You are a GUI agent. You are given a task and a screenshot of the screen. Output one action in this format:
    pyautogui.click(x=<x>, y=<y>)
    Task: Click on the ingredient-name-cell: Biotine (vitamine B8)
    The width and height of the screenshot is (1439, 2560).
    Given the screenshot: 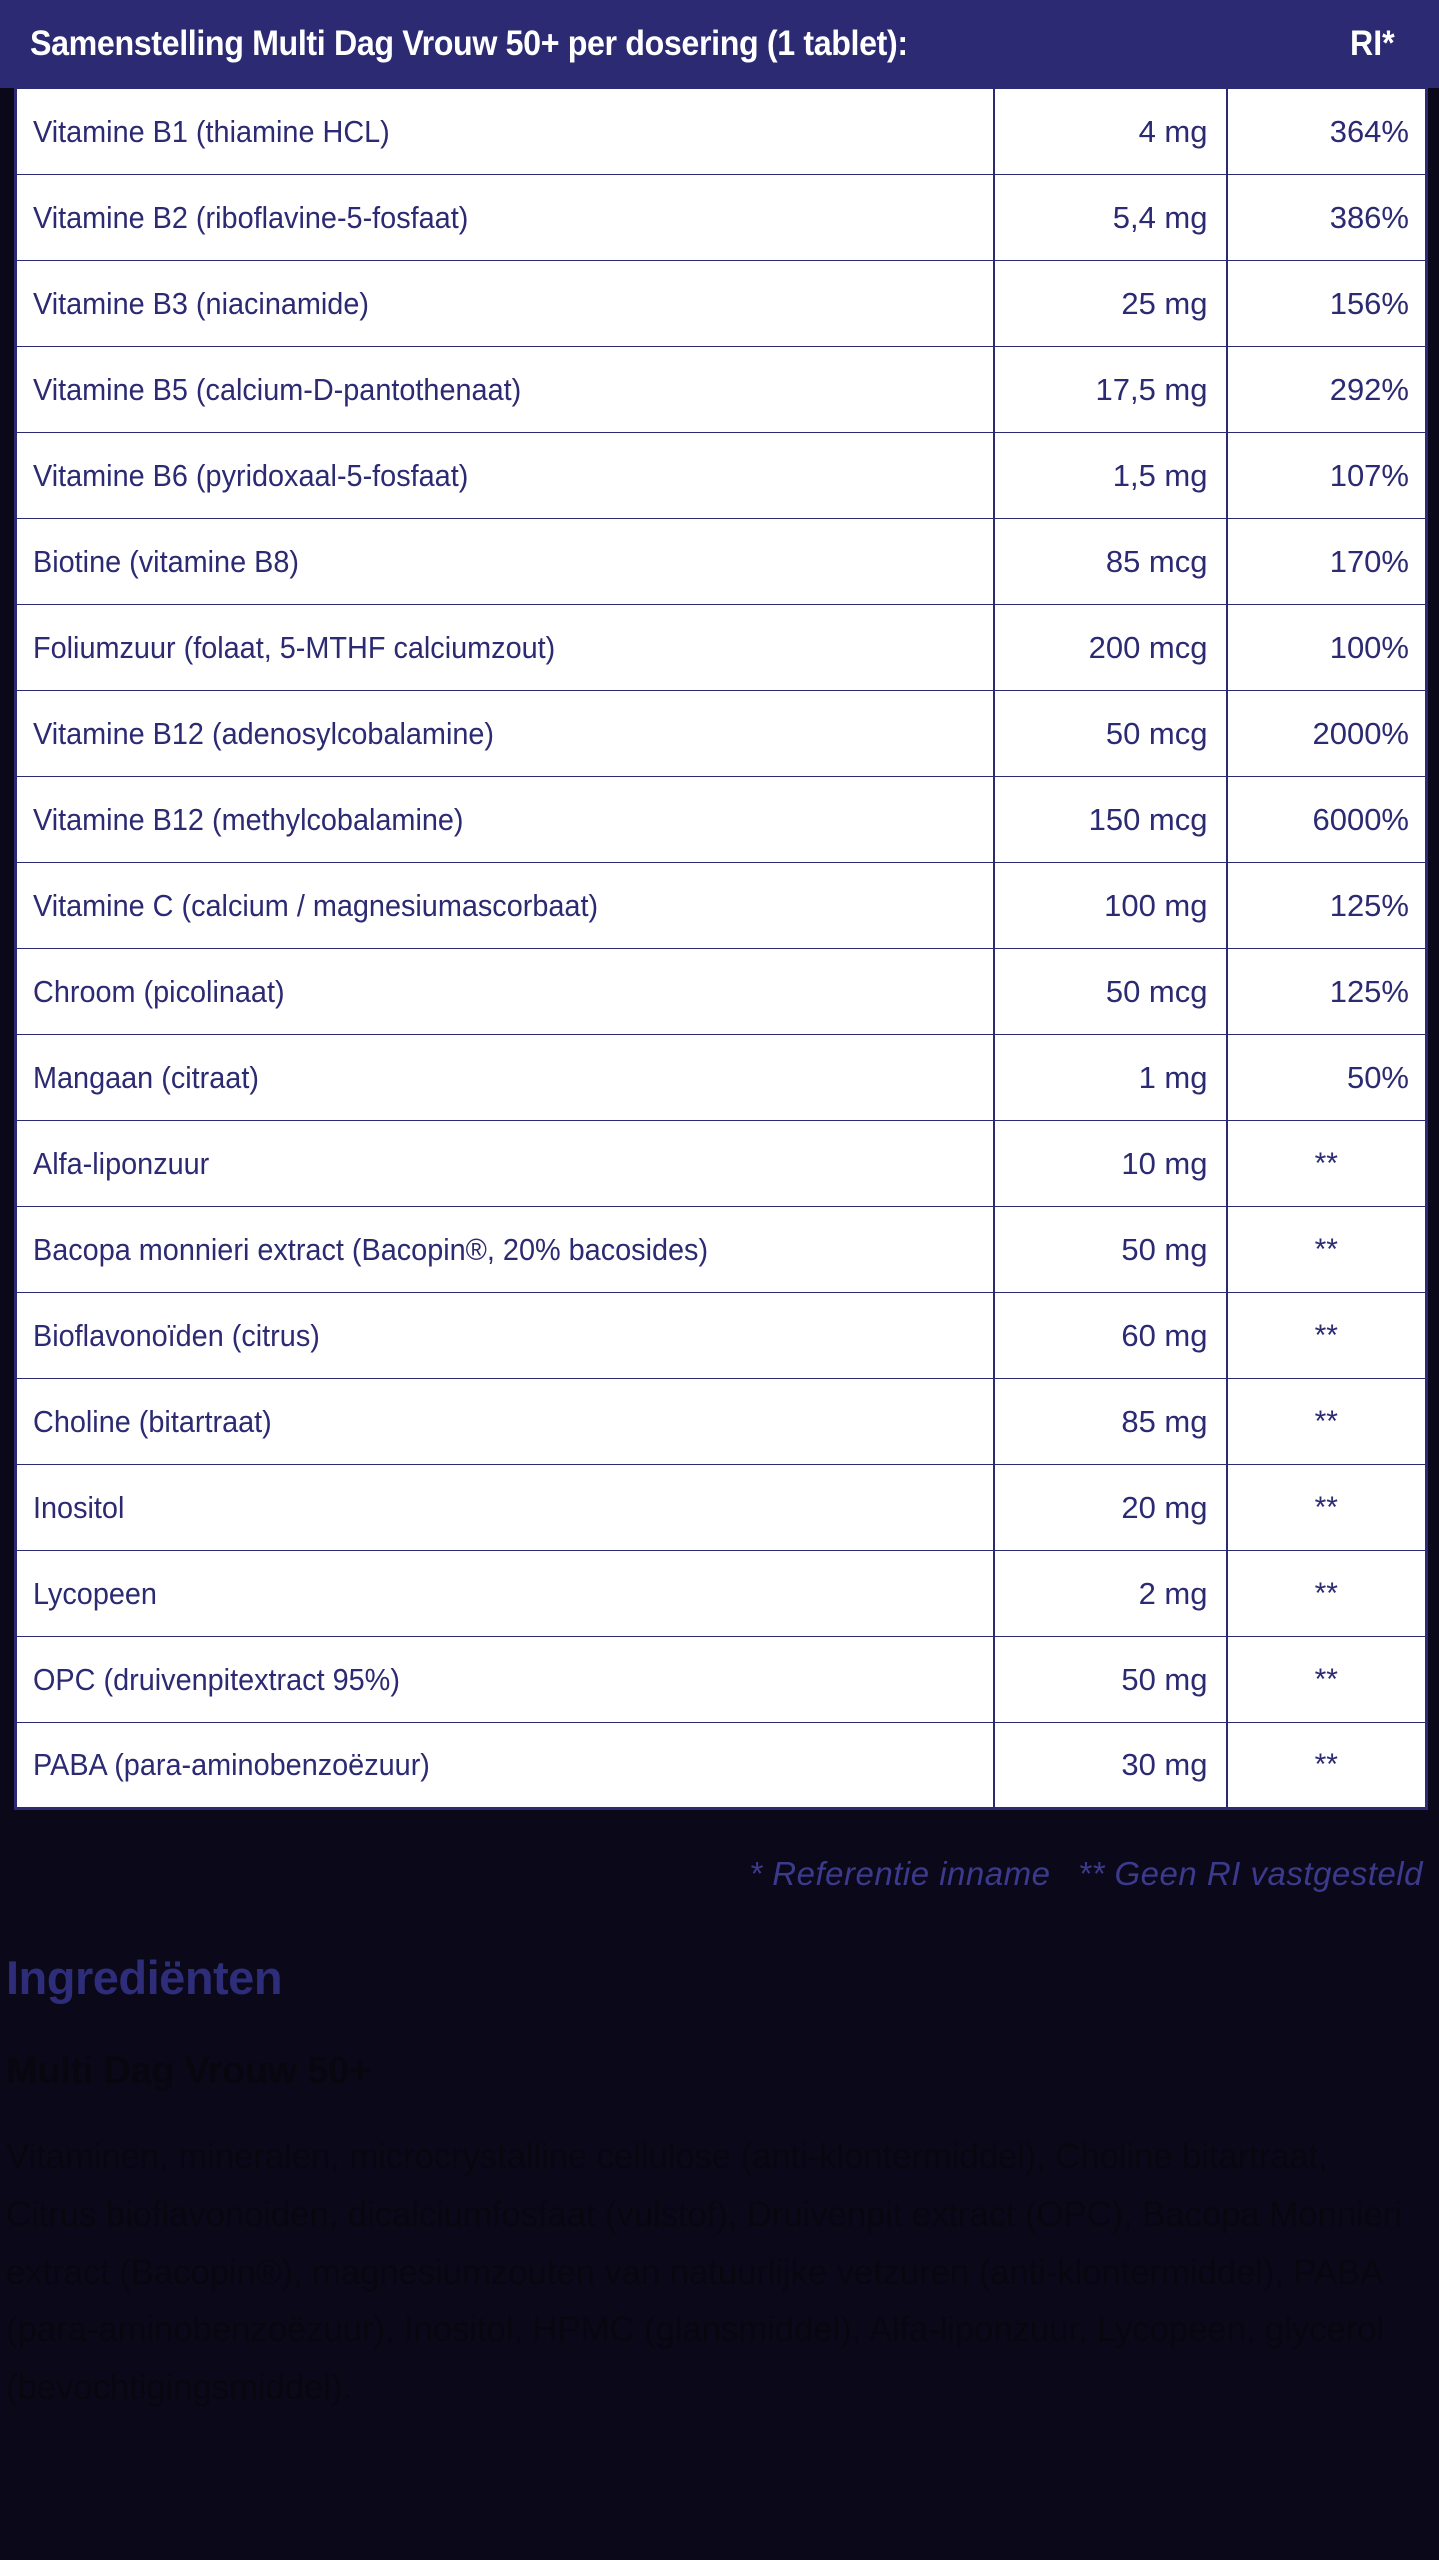 What is the action you would take?
    pyautogui.click(x=505, y=561)
    